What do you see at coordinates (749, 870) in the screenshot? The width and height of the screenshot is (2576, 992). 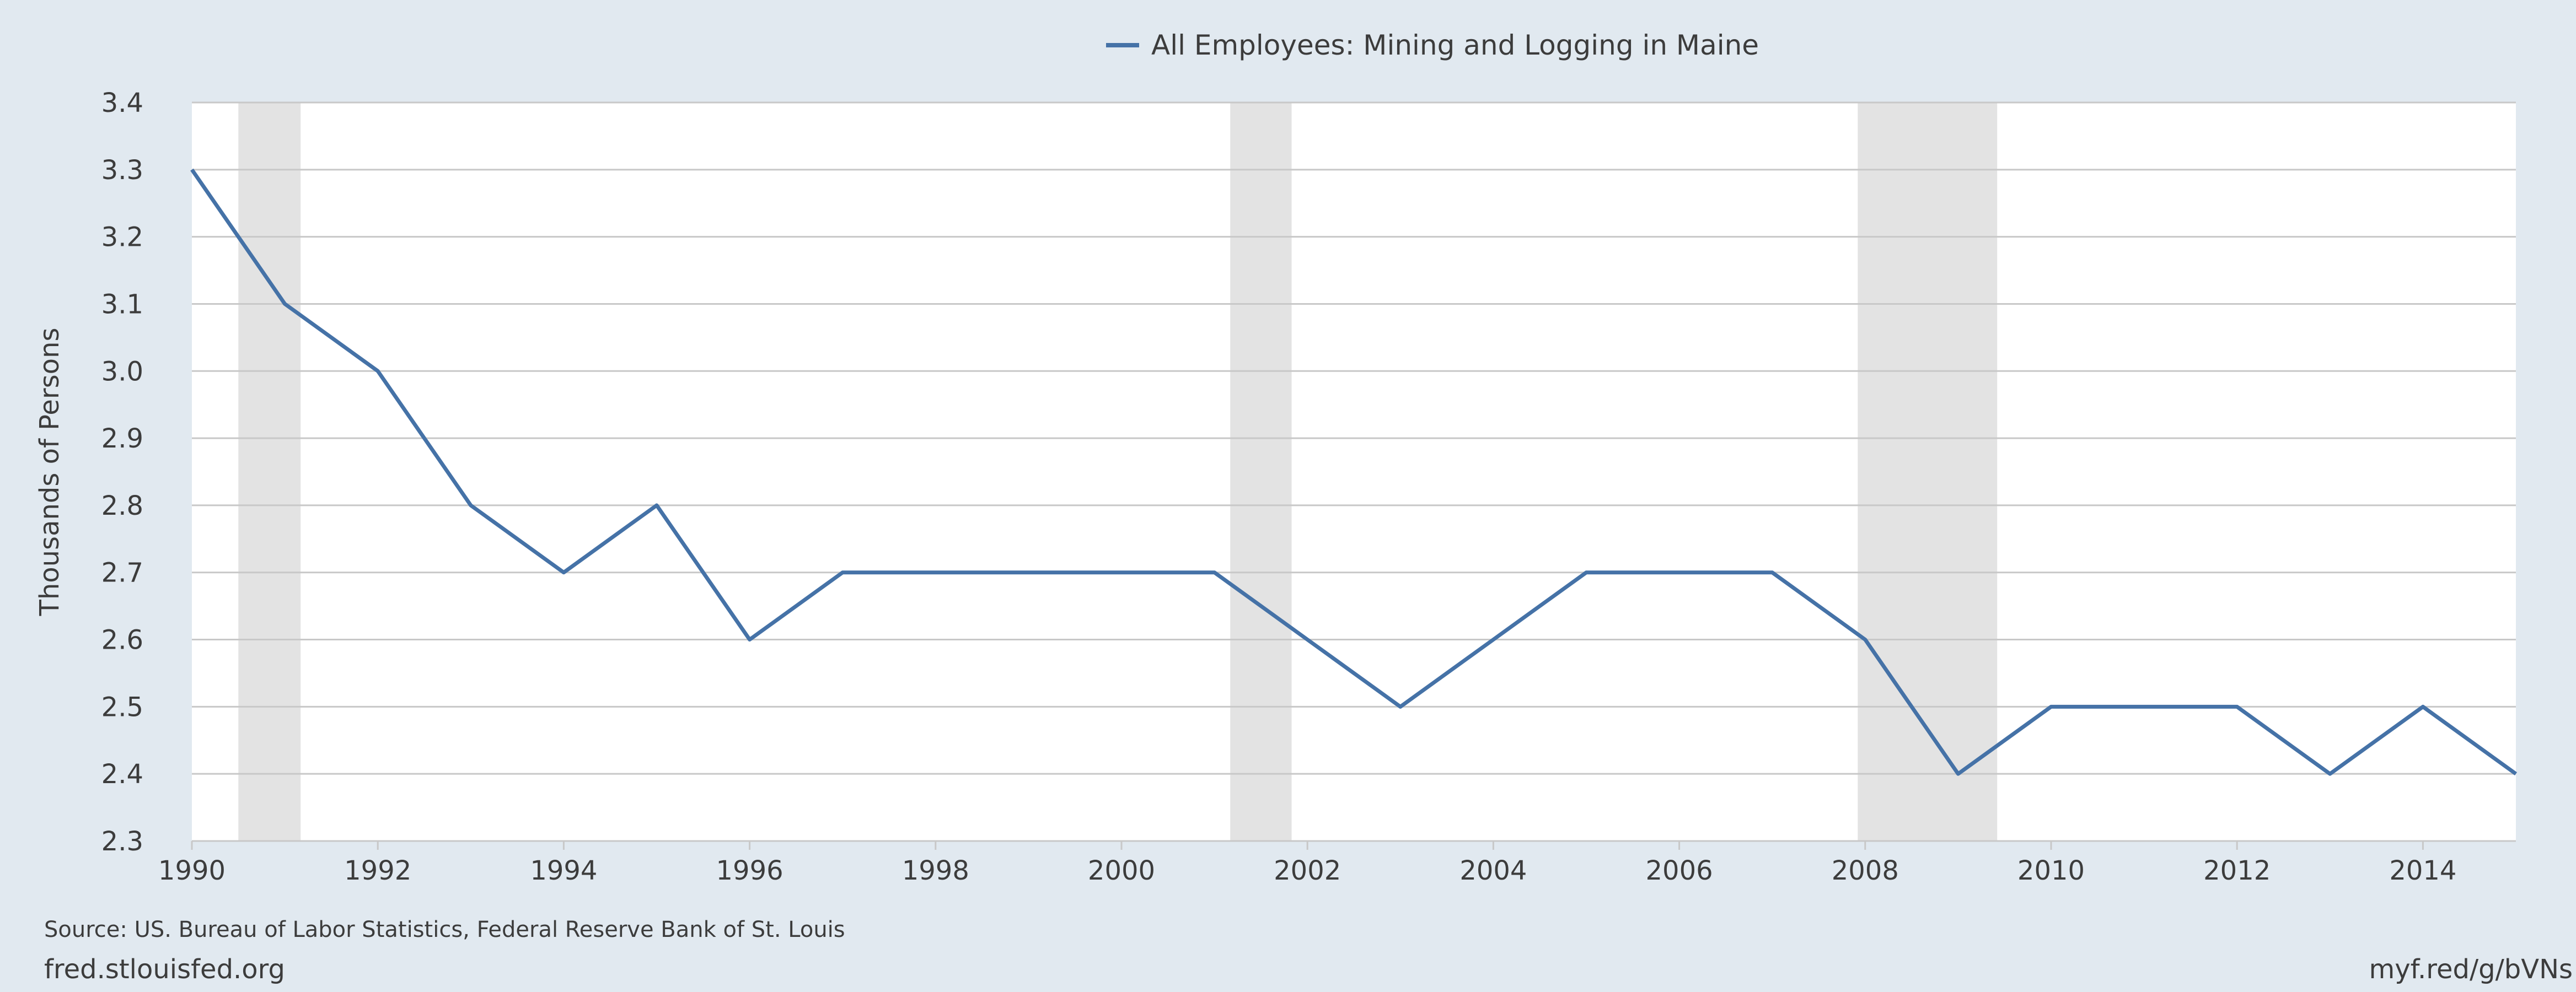 I see `x-tick-label: 1996` at bounding box center [749, 870].